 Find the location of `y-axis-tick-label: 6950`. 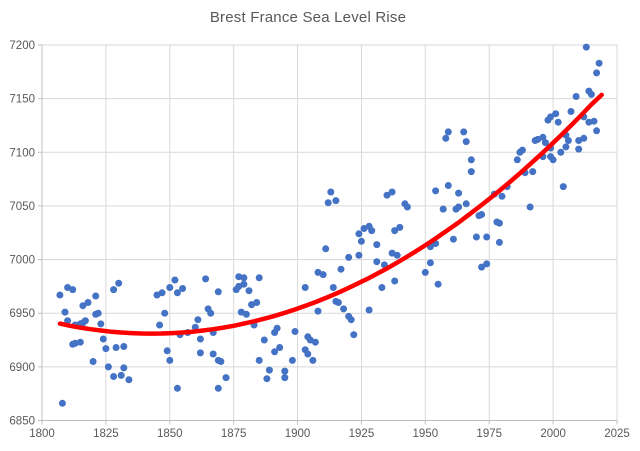

y-axis-tick-label: 6950 is located at coordinates (22, 314).